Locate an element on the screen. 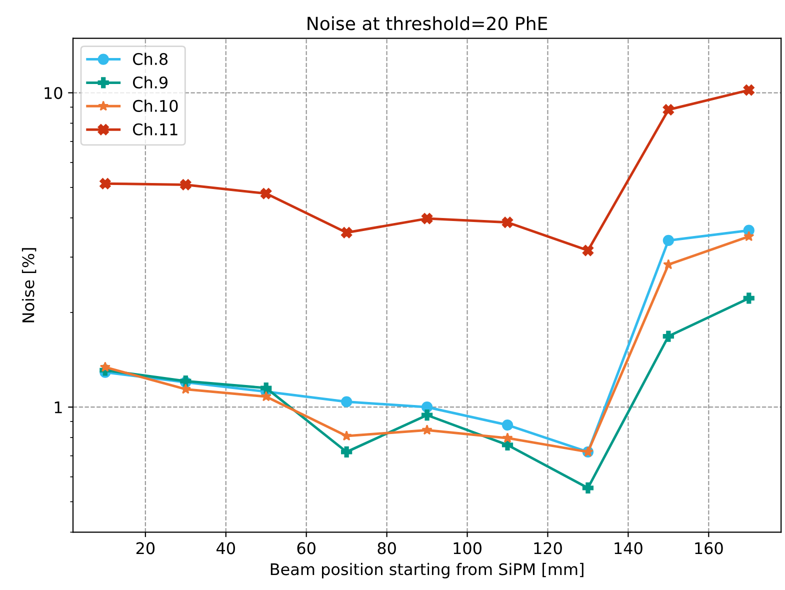 Image resolution: width=785 pixels, height=590 pixels. x-tick-label: 140 is located at coordinates (628, 548).